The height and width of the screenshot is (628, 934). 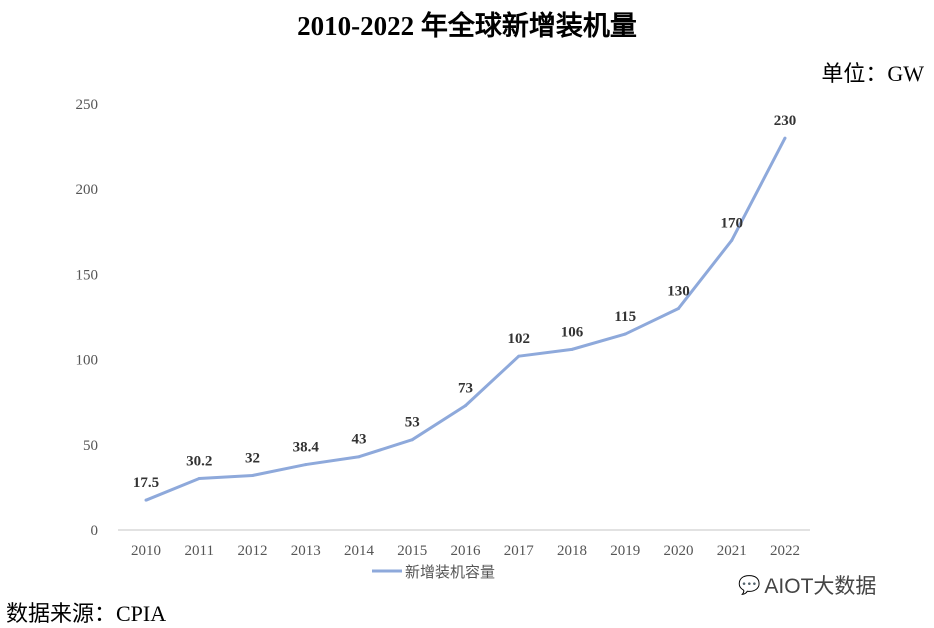 I want to click on data-label: 32, so click(x=252, y=458).